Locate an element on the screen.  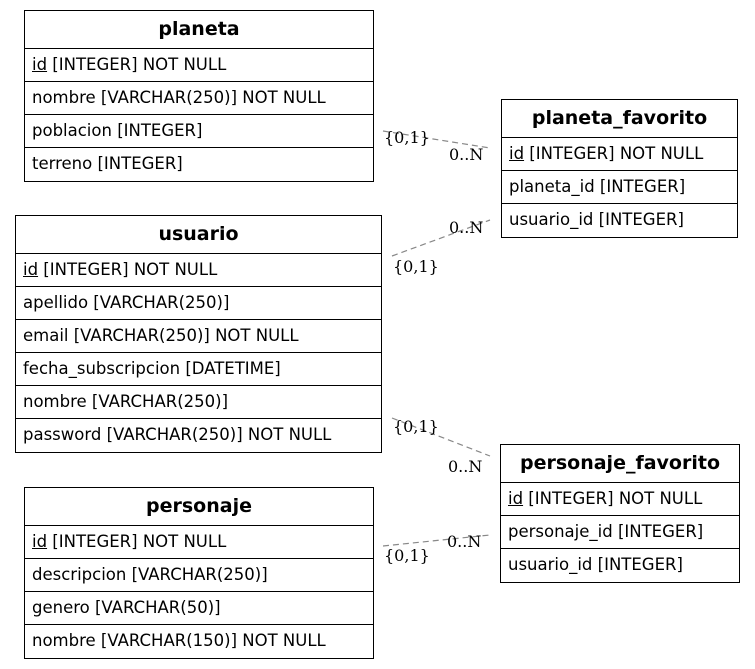
card-usuario-pjf-from: {0,1} is located at coordinates (416, 426).